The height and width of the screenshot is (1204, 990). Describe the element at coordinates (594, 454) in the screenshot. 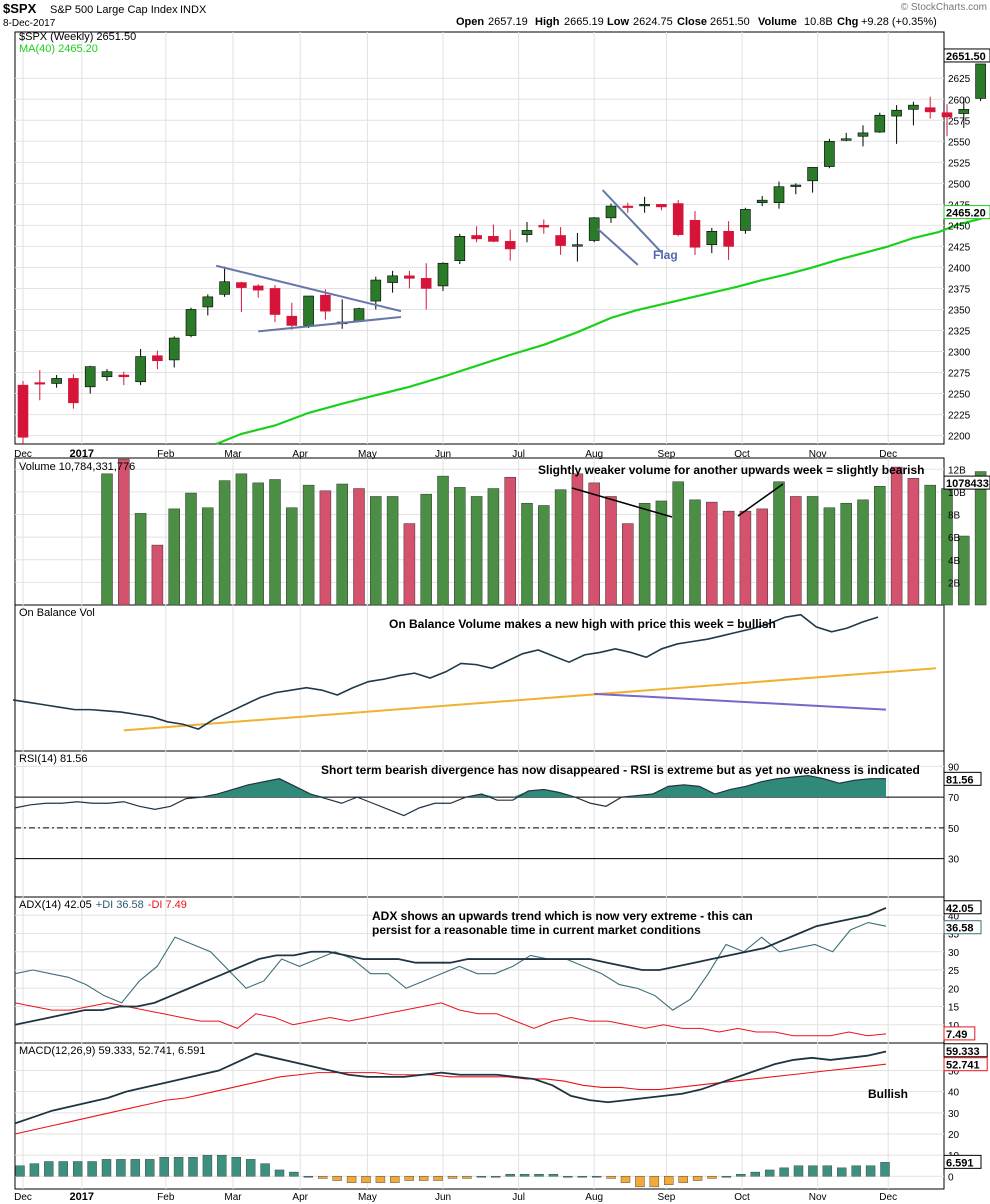

I see `month-label: Aug` at that location.